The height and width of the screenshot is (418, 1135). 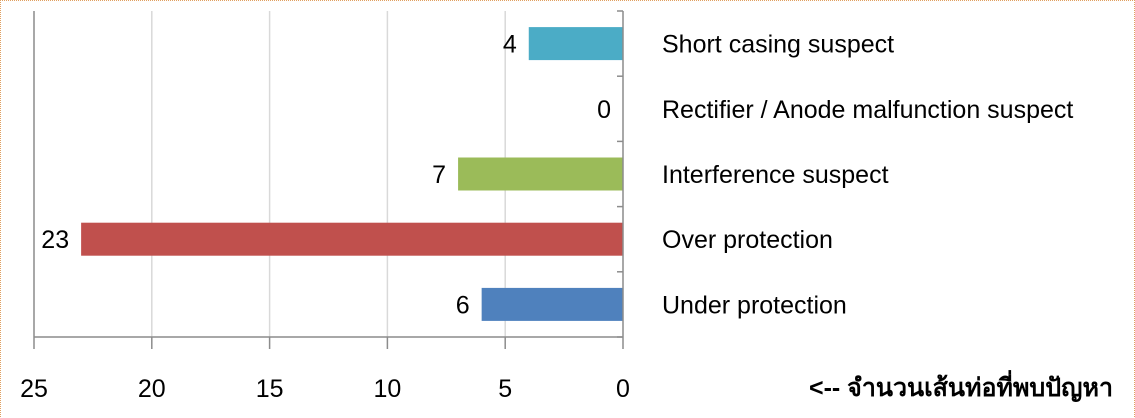 I want to click on data-label: 0, so click(x=604, y=110).